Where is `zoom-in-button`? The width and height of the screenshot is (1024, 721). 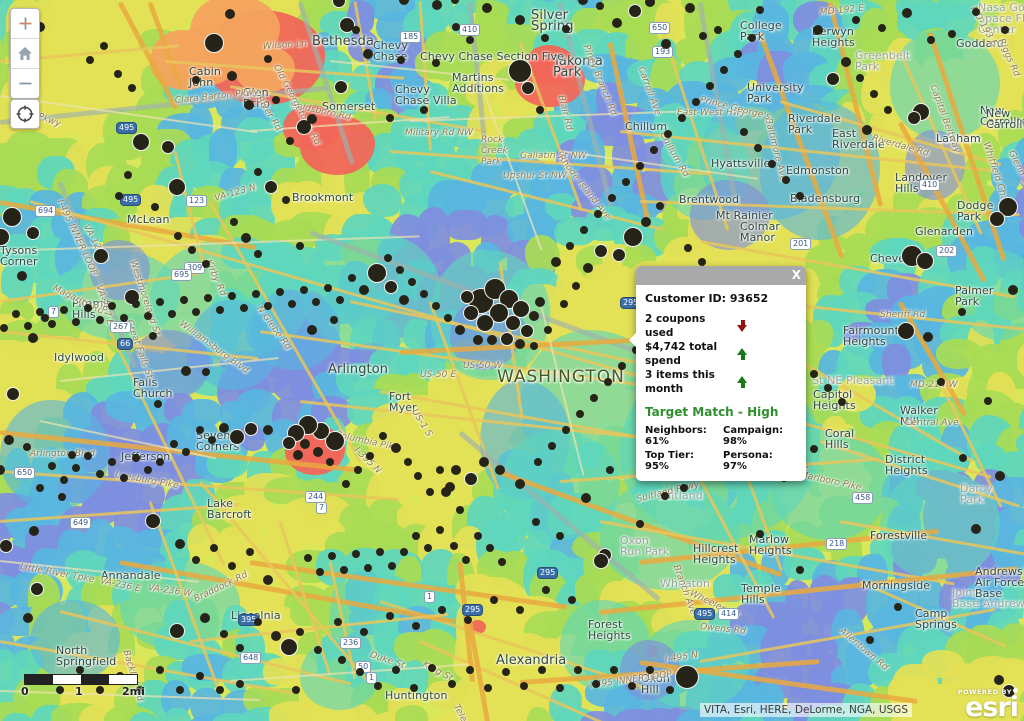 zoom-in-button is located at coordinates (25, 24).